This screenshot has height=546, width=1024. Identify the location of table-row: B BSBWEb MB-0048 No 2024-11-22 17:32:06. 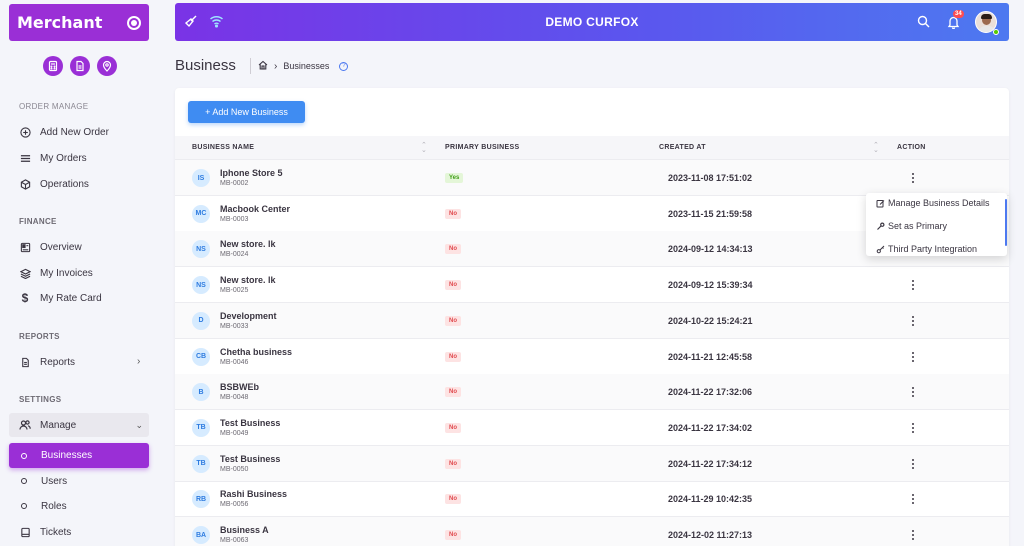
(592, 392).